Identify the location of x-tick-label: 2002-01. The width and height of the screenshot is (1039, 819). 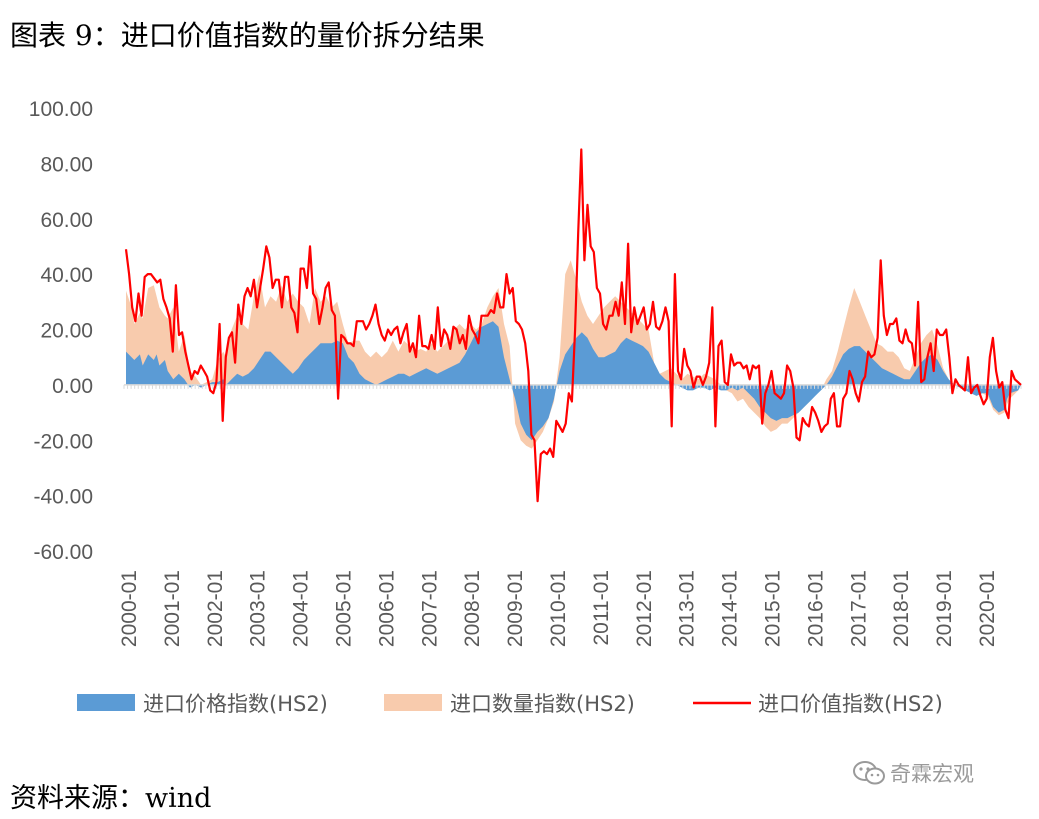
(215, 608).